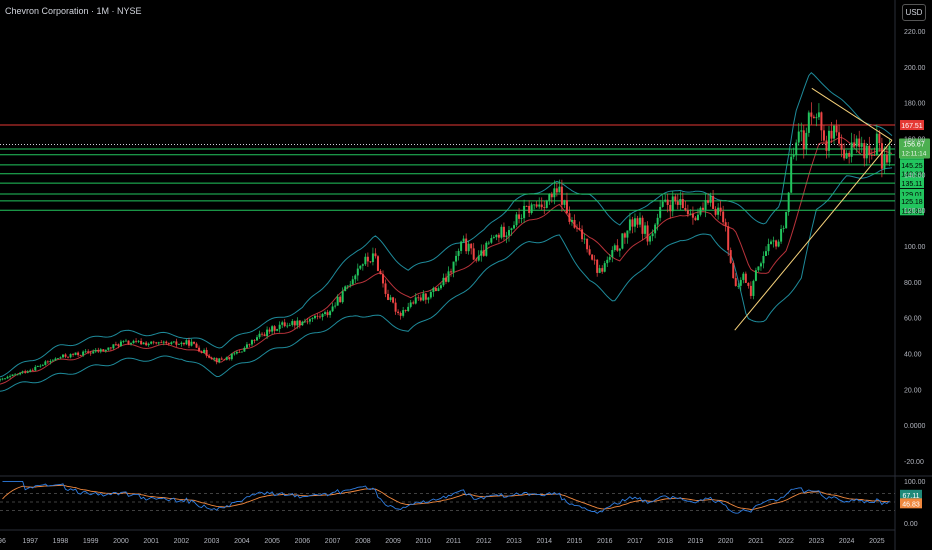  Describe the element at coordinates (446, 497) in the screenshot. I see `rsi-ma-line` at that location.